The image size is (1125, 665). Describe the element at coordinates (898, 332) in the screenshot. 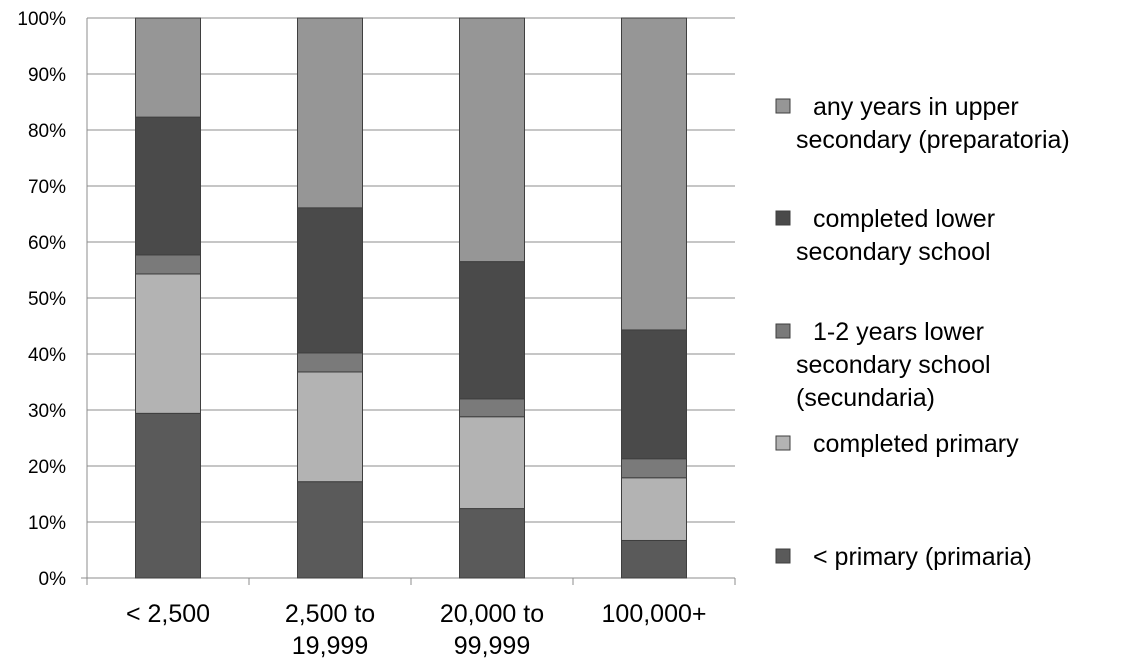

I see `legend-label: 1-2 years lower` at that location.